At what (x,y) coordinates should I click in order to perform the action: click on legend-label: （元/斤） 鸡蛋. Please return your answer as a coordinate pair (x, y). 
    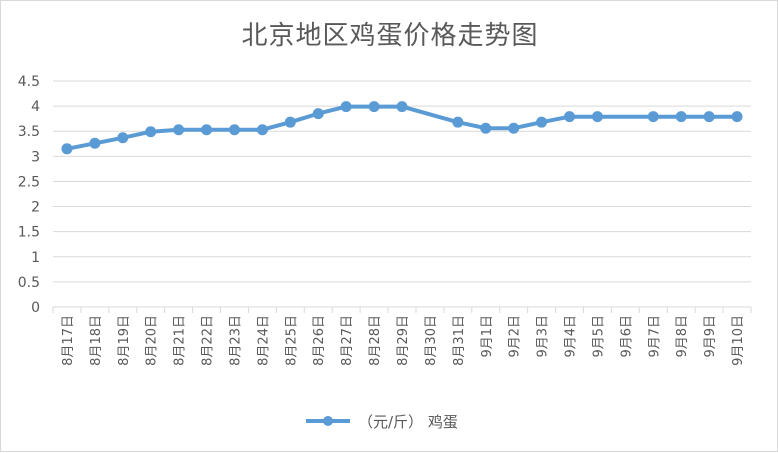
    Looking at the image, I should click on (408, 421).